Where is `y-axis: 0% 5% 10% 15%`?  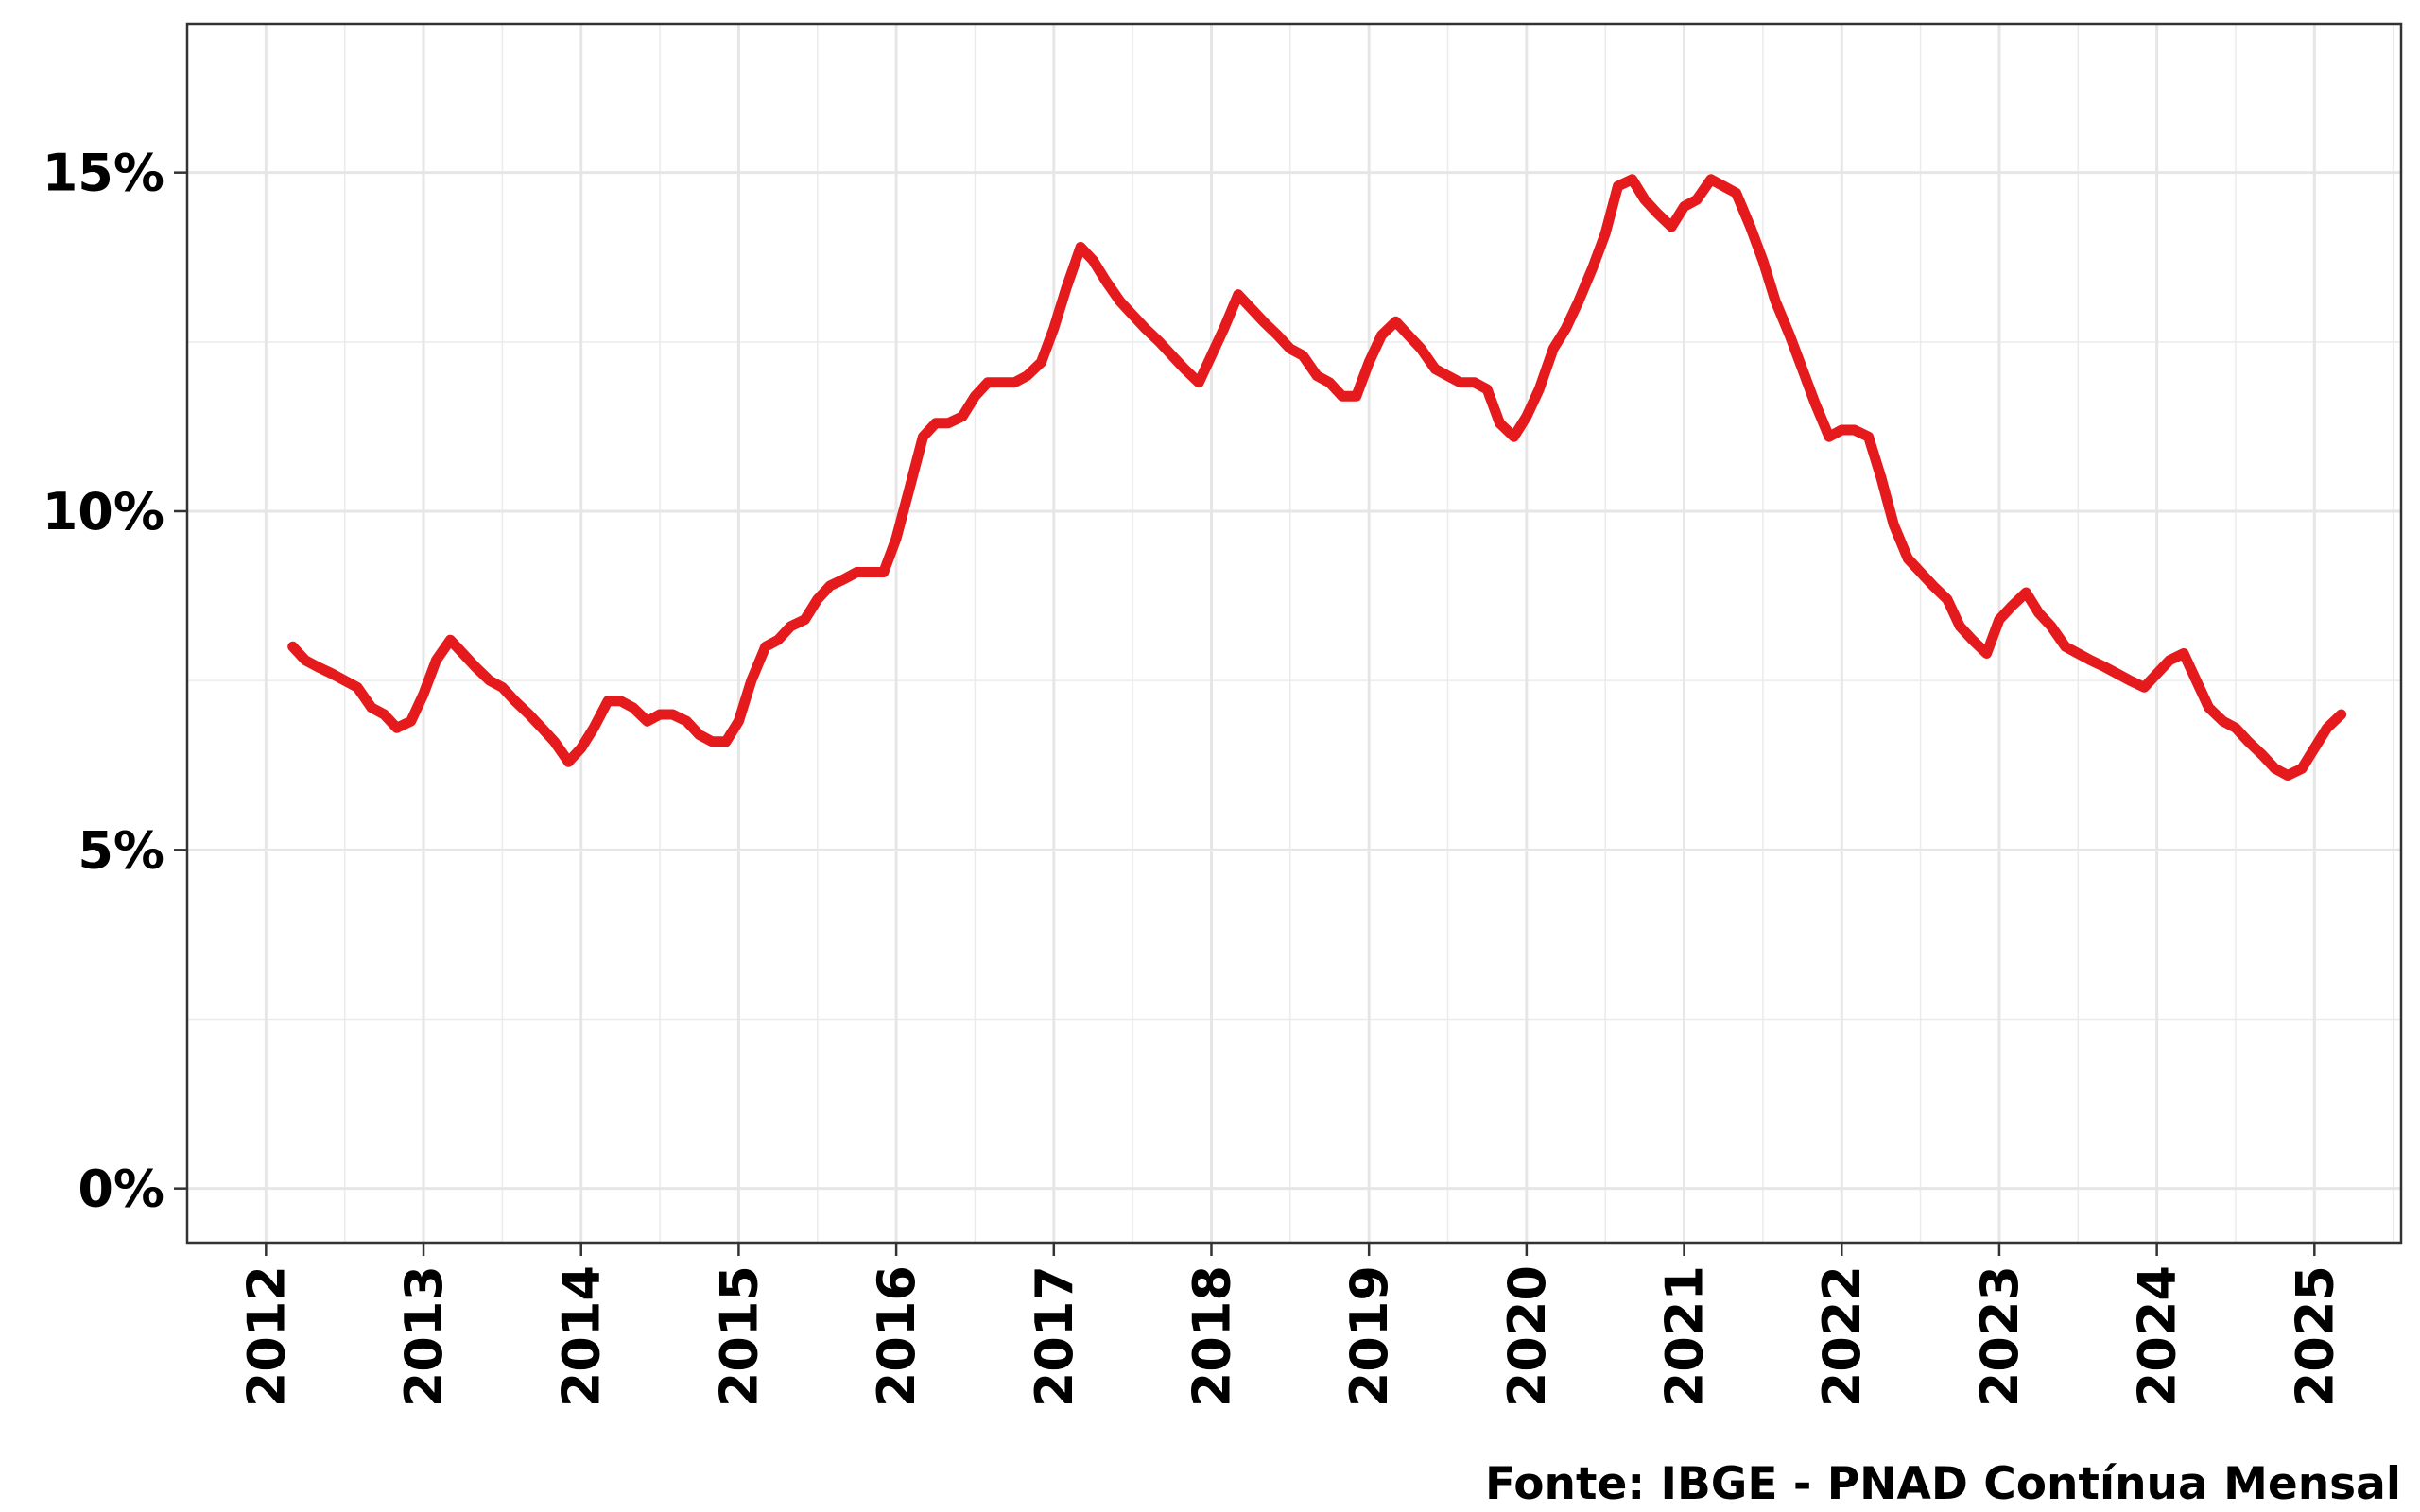
y-axis: 0% 5% 10% 15% is located at coordinates (115, 681).